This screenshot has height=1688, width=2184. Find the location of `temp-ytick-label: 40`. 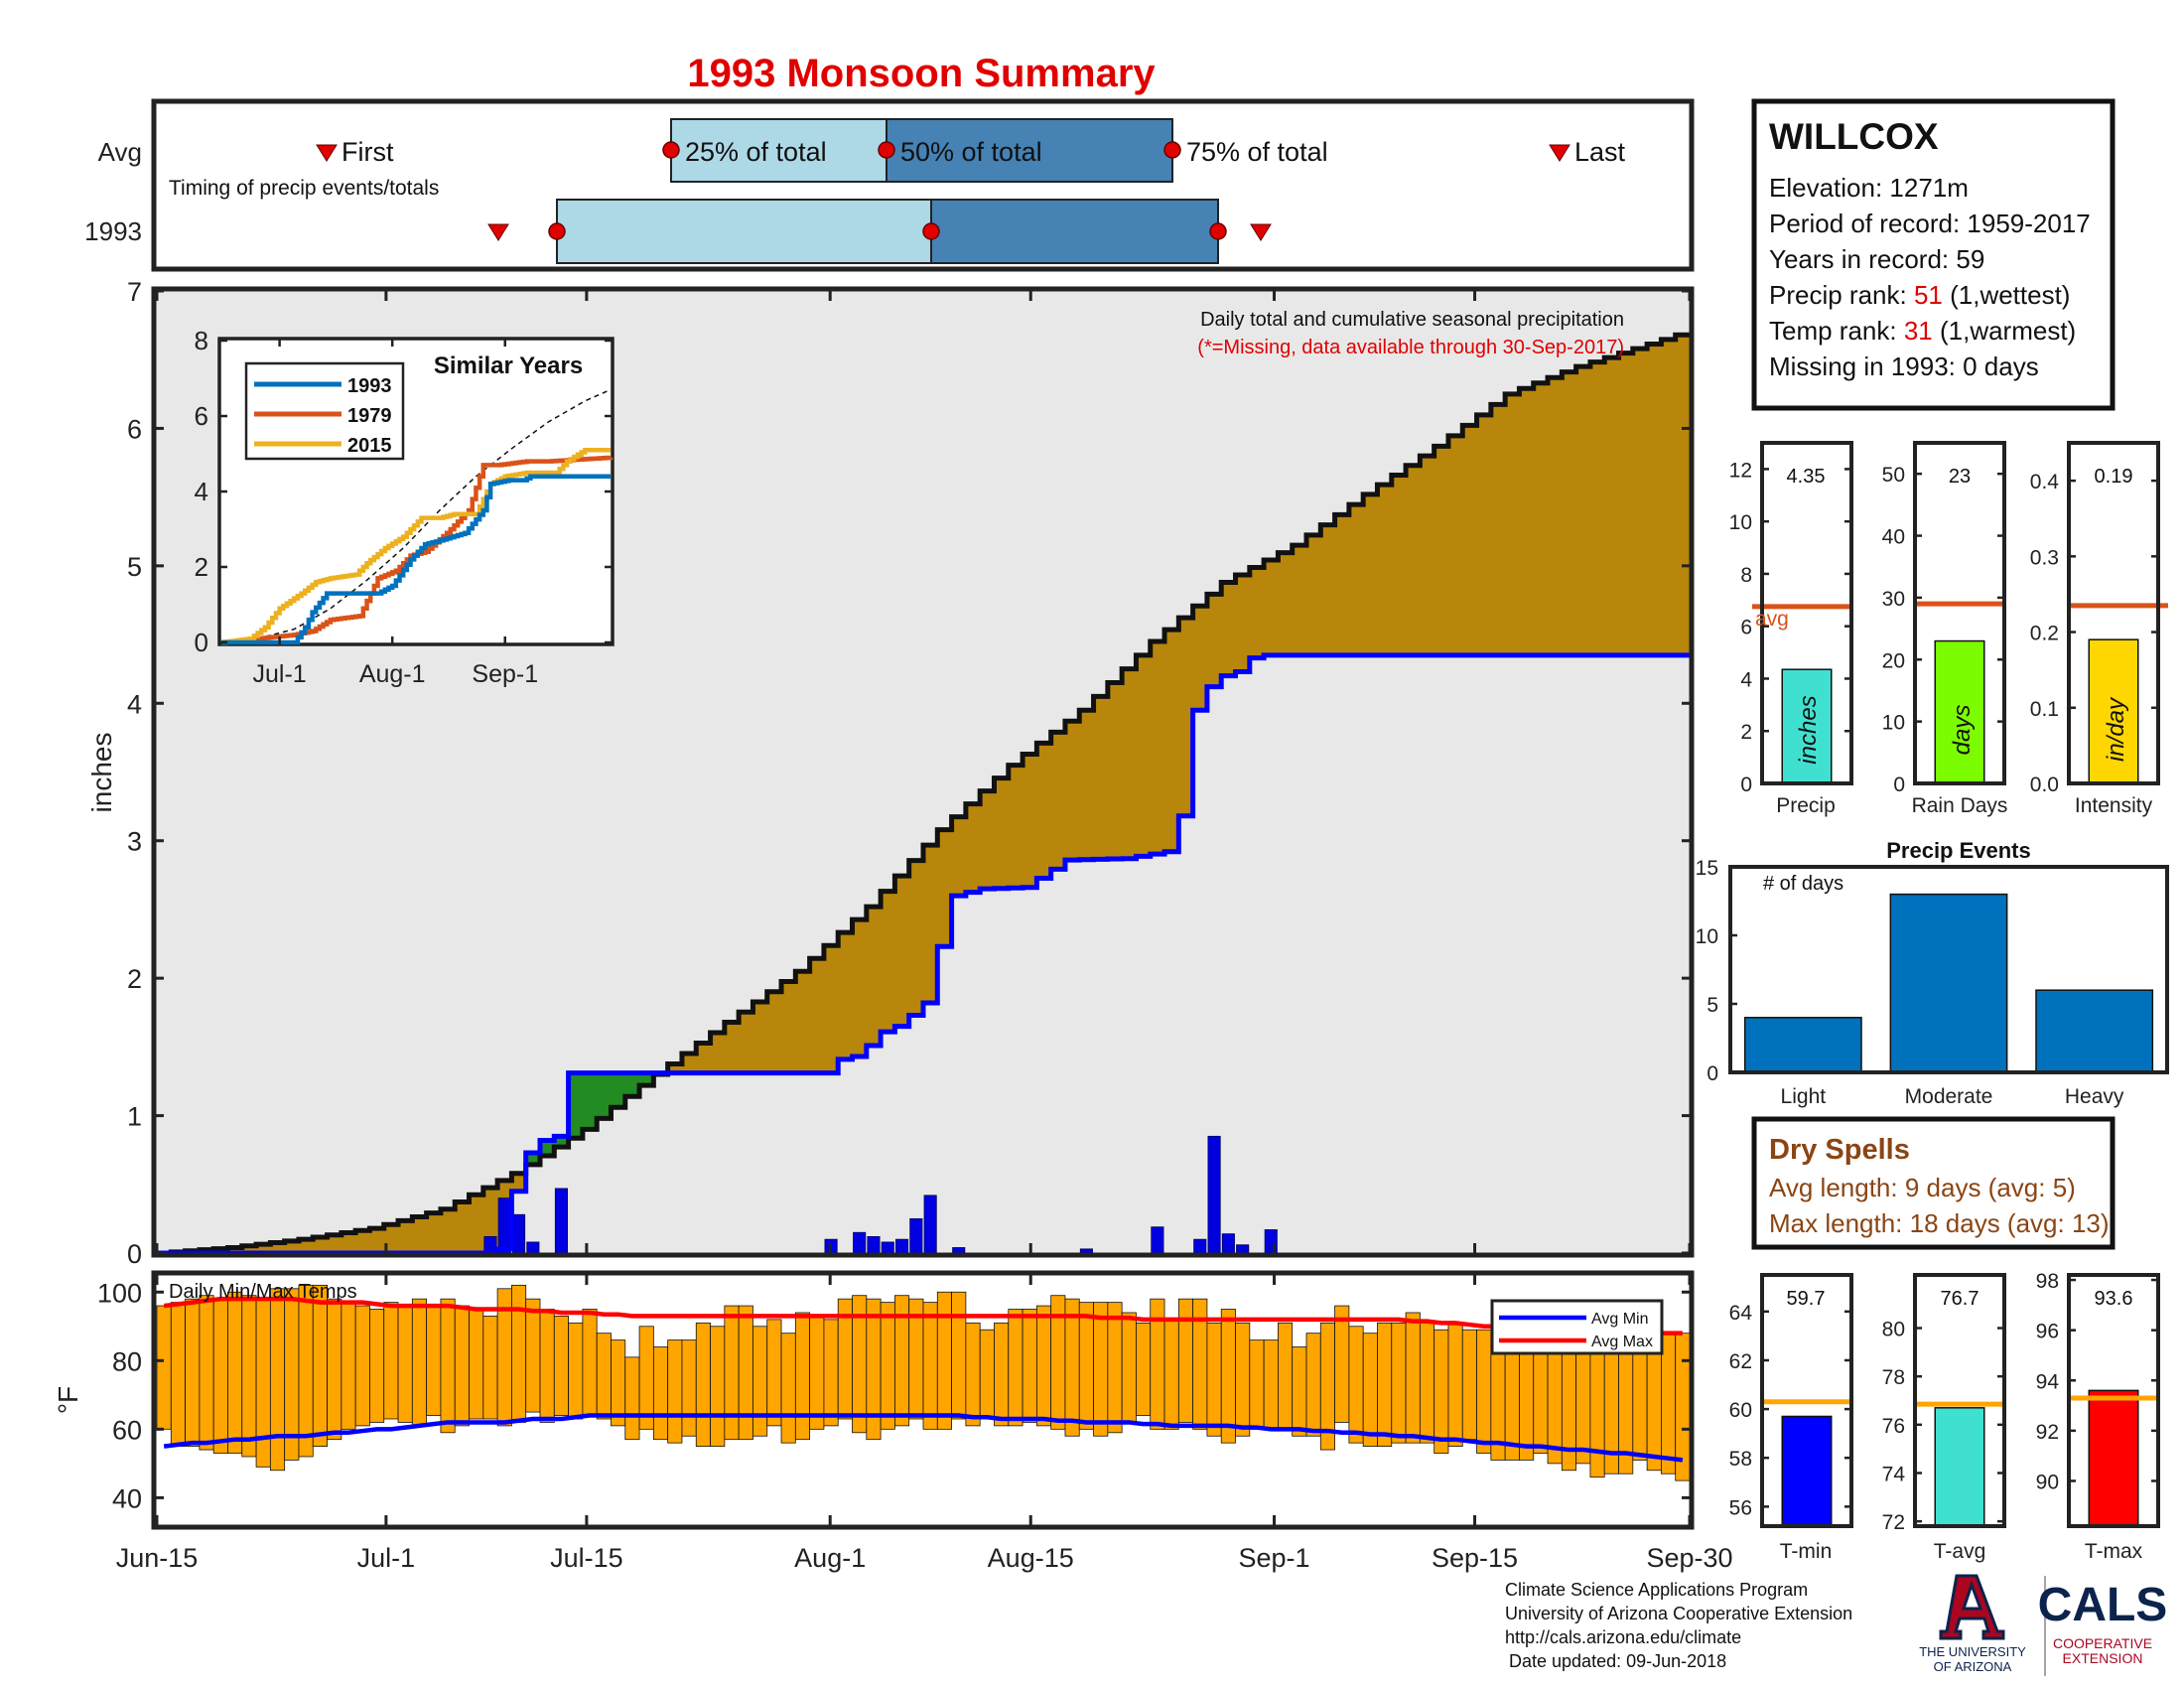

temp-ytick-label: 40 is located at coordinates (127, 1498).